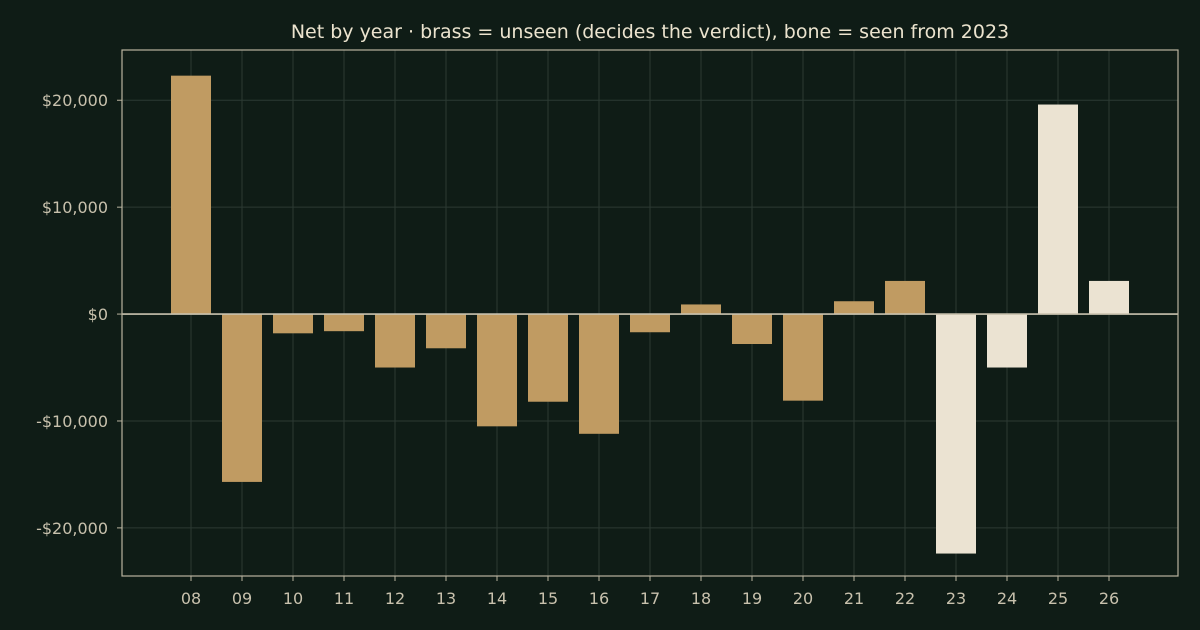  What do you see at coordinates (1058, 598) in the screenshot?
I see `x-tick-label: 25` at bounding box center [1058, 598].